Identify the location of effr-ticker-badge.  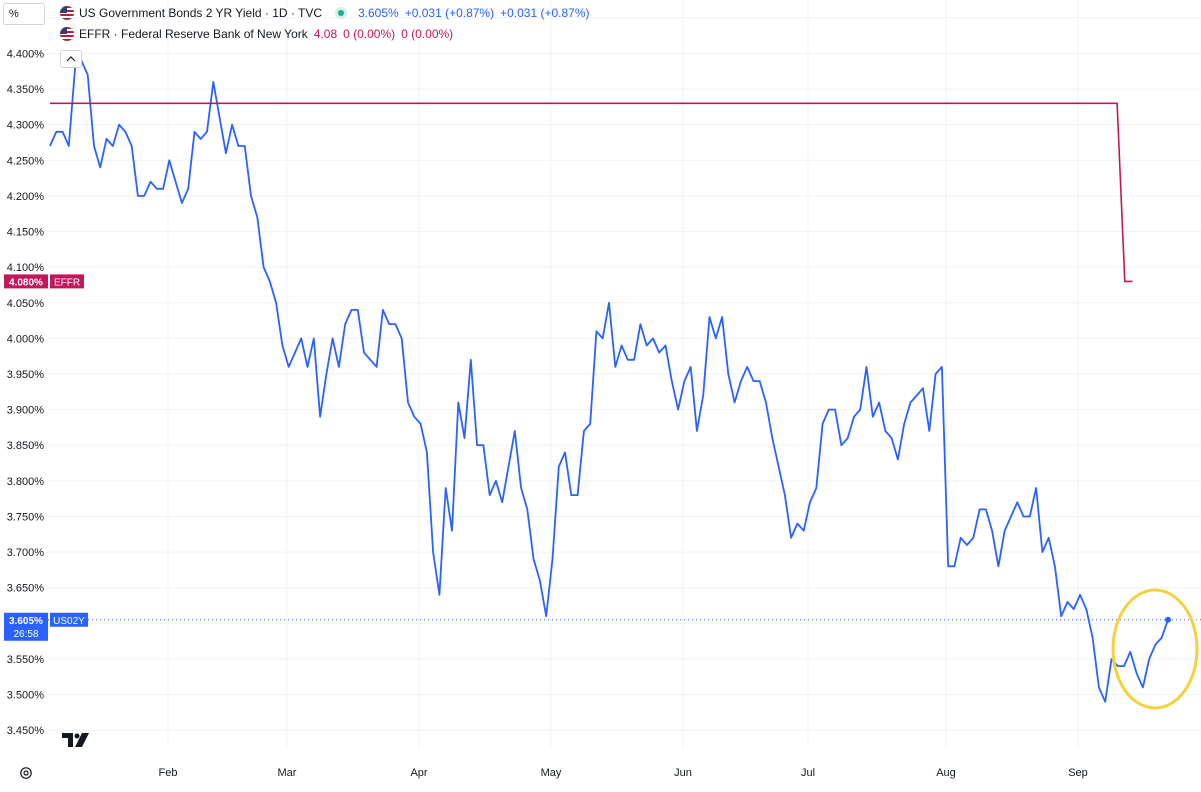
(67, 281).